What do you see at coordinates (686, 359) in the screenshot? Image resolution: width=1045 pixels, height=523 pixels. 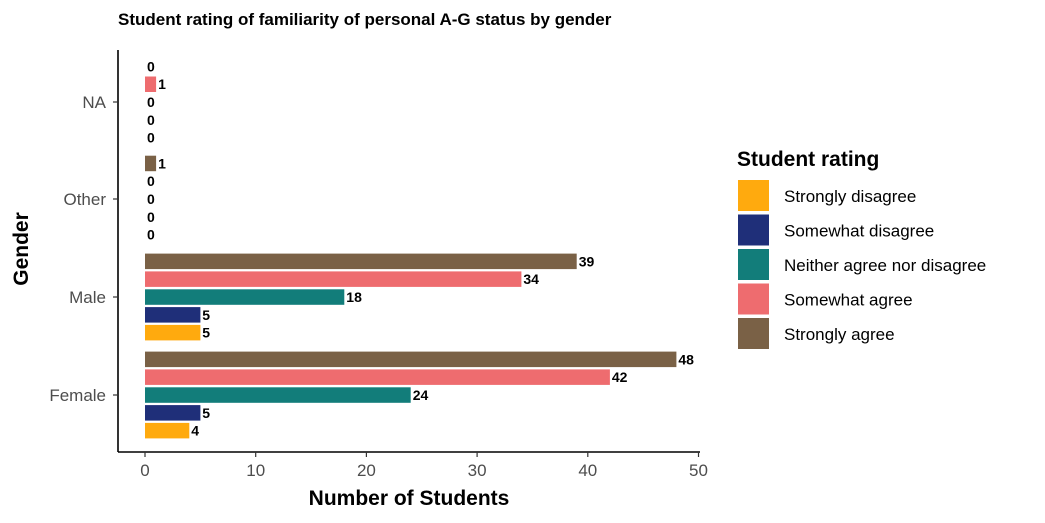 I see `data-label-female-strongly-agree: 48` at bounding box center [686, 359].